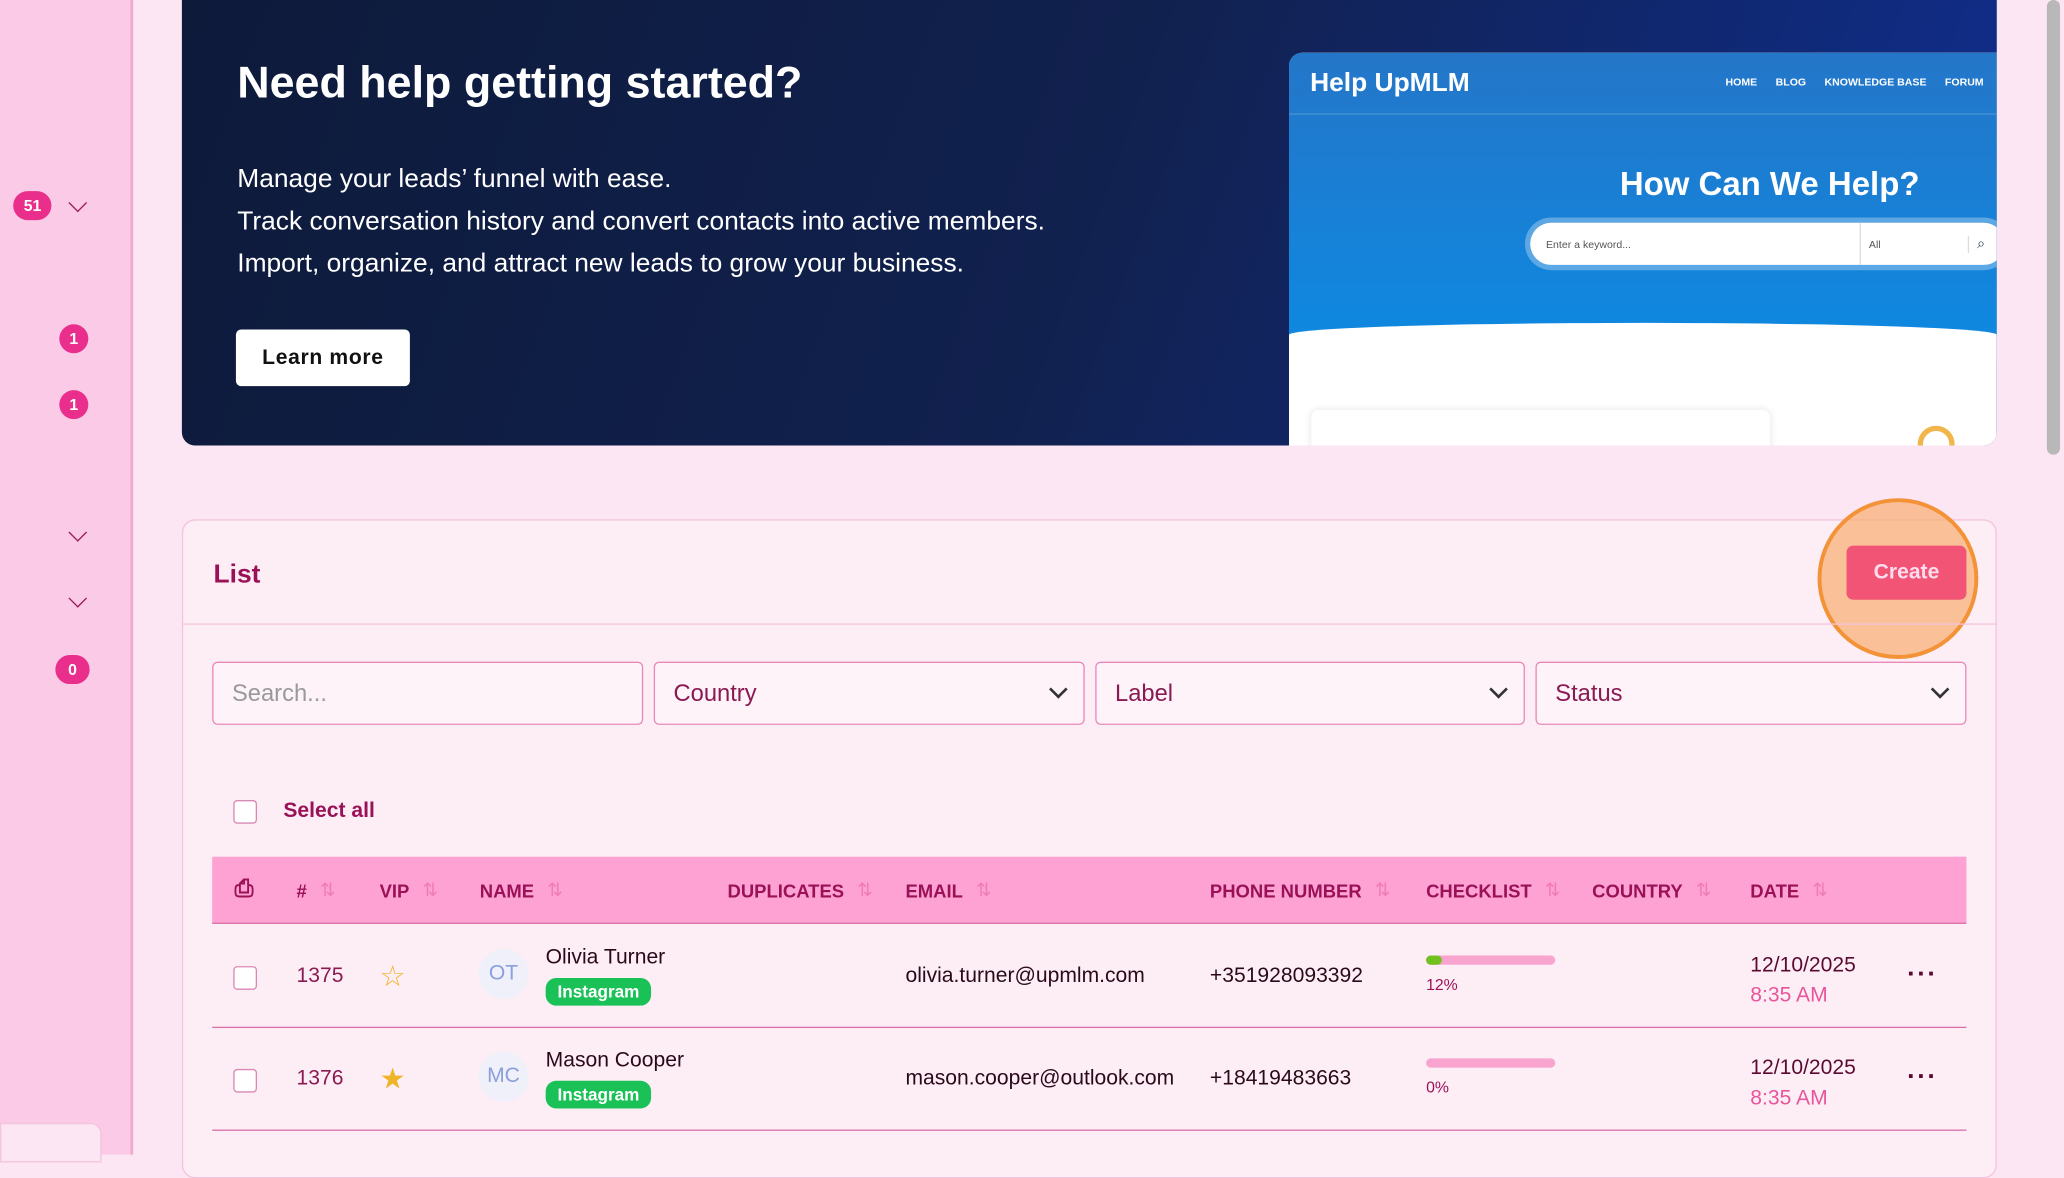 This screenshot has width=2064, height=1178. What do you see at coordinates (934, 890) in the screenshot?
I see `column-label: EMAIL` at bounding box center [934, 890].